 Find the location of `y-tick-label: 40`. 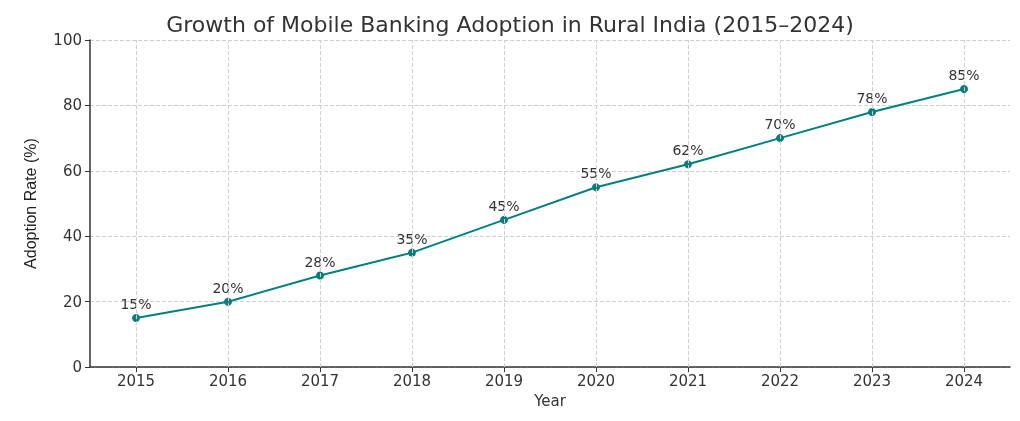

y-tick-label: 40 is located at coordinates (72, 236).